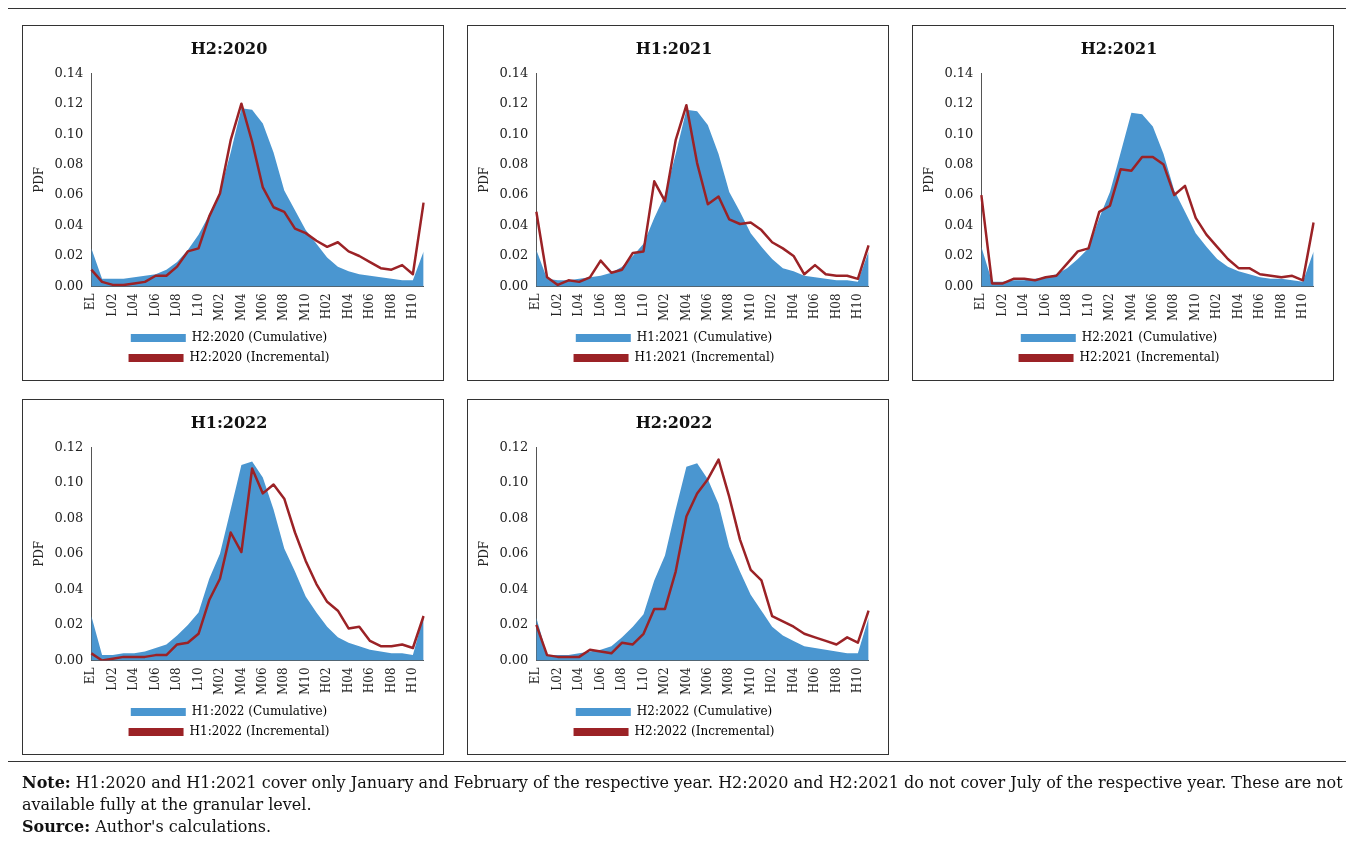  I want to click on legend-label: H1:2021 (Cumulative), so click(704, 337).